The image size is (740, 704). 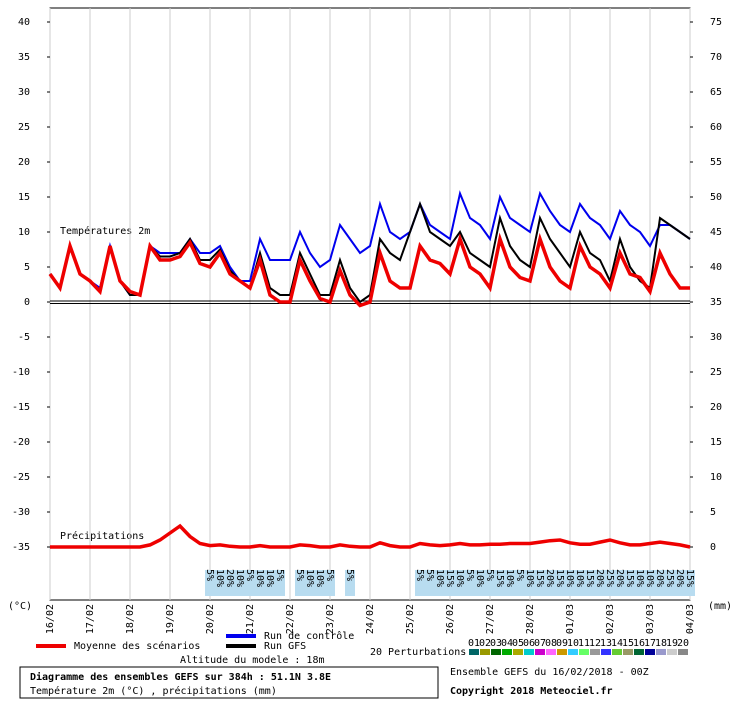 I want to click on perturbation-name: 05, so click(x=518, y=643).